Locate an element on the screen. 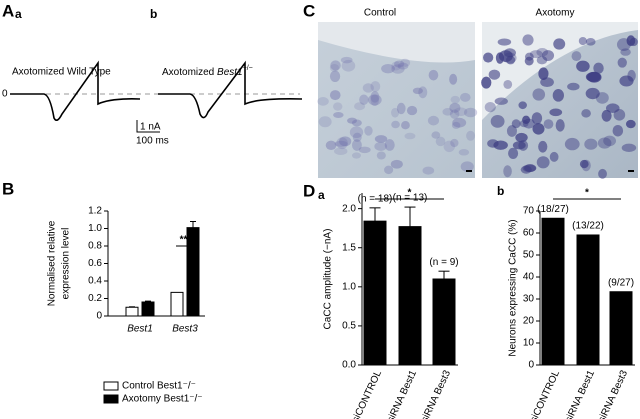  trace-title: Axotomized Best1−/− is located at coordinates (207, 71).